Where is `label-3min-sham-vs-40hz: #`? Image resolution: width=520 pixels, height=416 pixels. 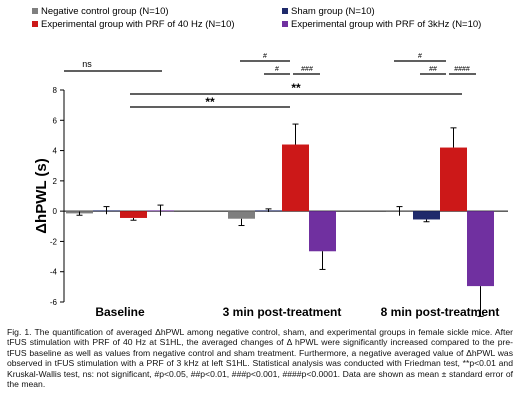
label-3min-sham-vs-40hz: # is located at coordinates (277, 69).